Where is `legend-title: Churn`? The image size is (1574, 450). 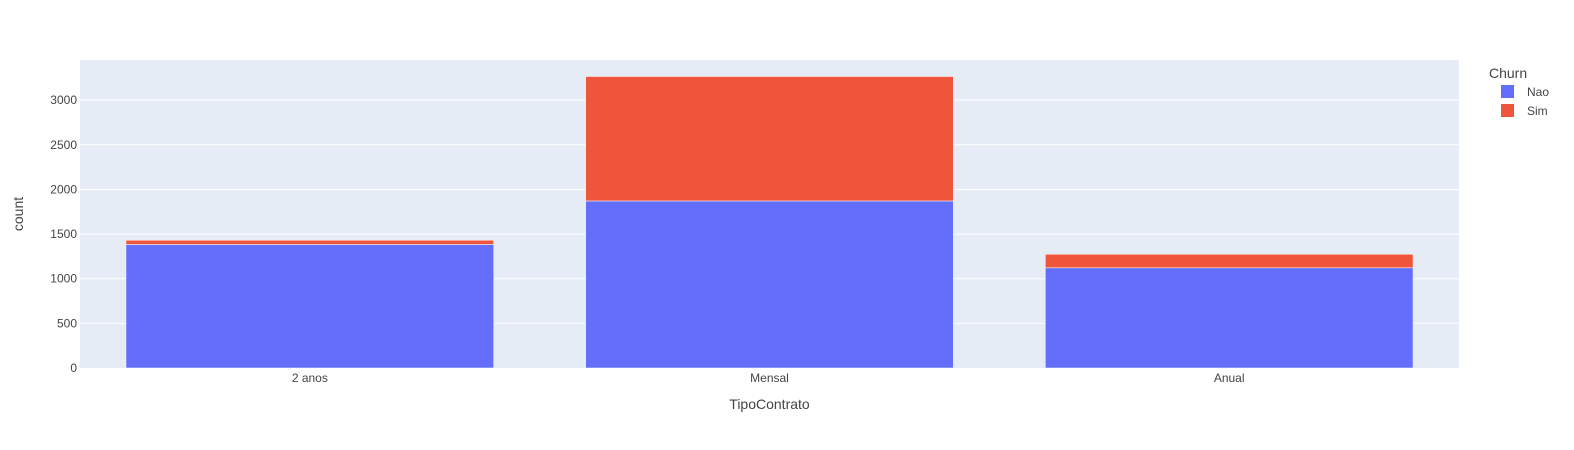
legend-title: Churn is located at coordinates (1508, 73).